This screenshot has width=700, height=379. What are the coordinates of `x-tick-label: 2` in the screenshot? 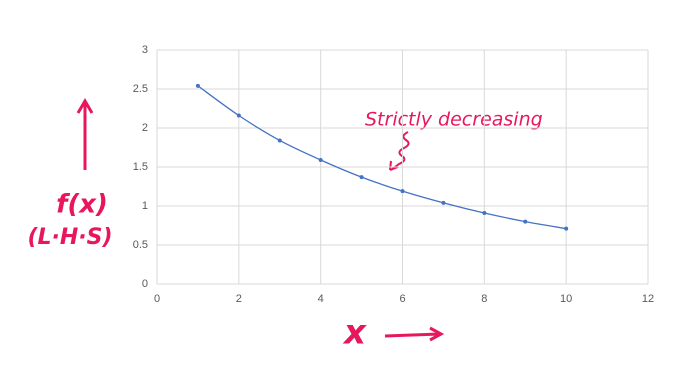 It's located at (239, 299).